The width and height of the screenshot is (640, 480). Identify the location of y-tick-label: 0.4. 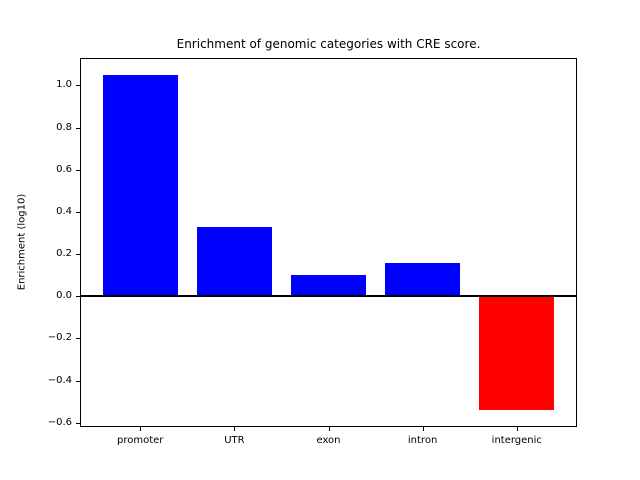
(64, 211).